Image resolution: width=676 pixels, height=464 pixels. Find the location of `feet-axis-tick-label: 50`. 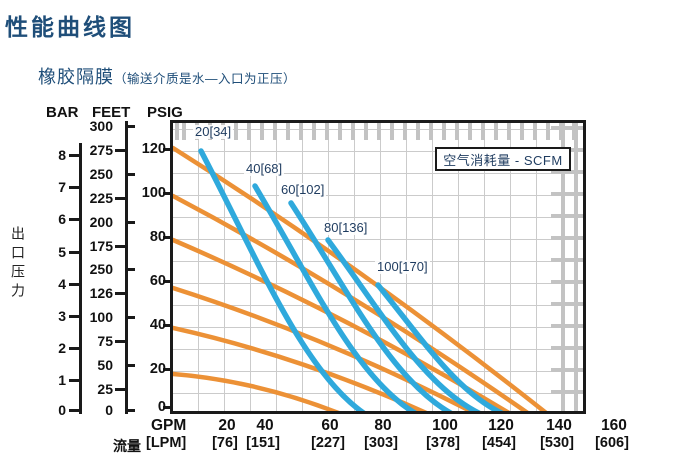

feet-axis-tick-label: 50 is located at coordinates (105, 365).